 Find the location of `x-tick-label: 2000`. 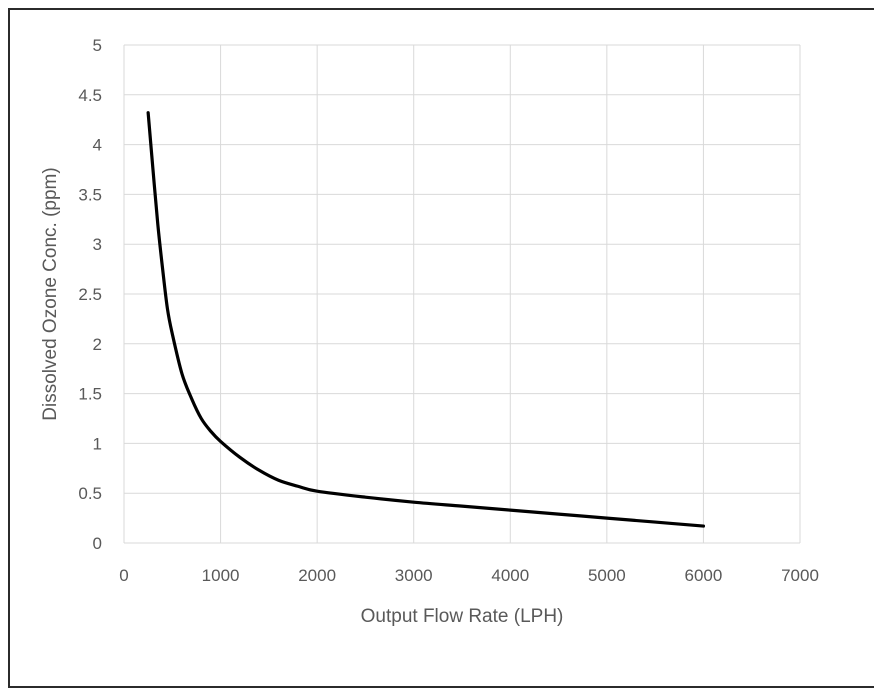

x-tick-label: 2000 is located at coordinates (317, 575).